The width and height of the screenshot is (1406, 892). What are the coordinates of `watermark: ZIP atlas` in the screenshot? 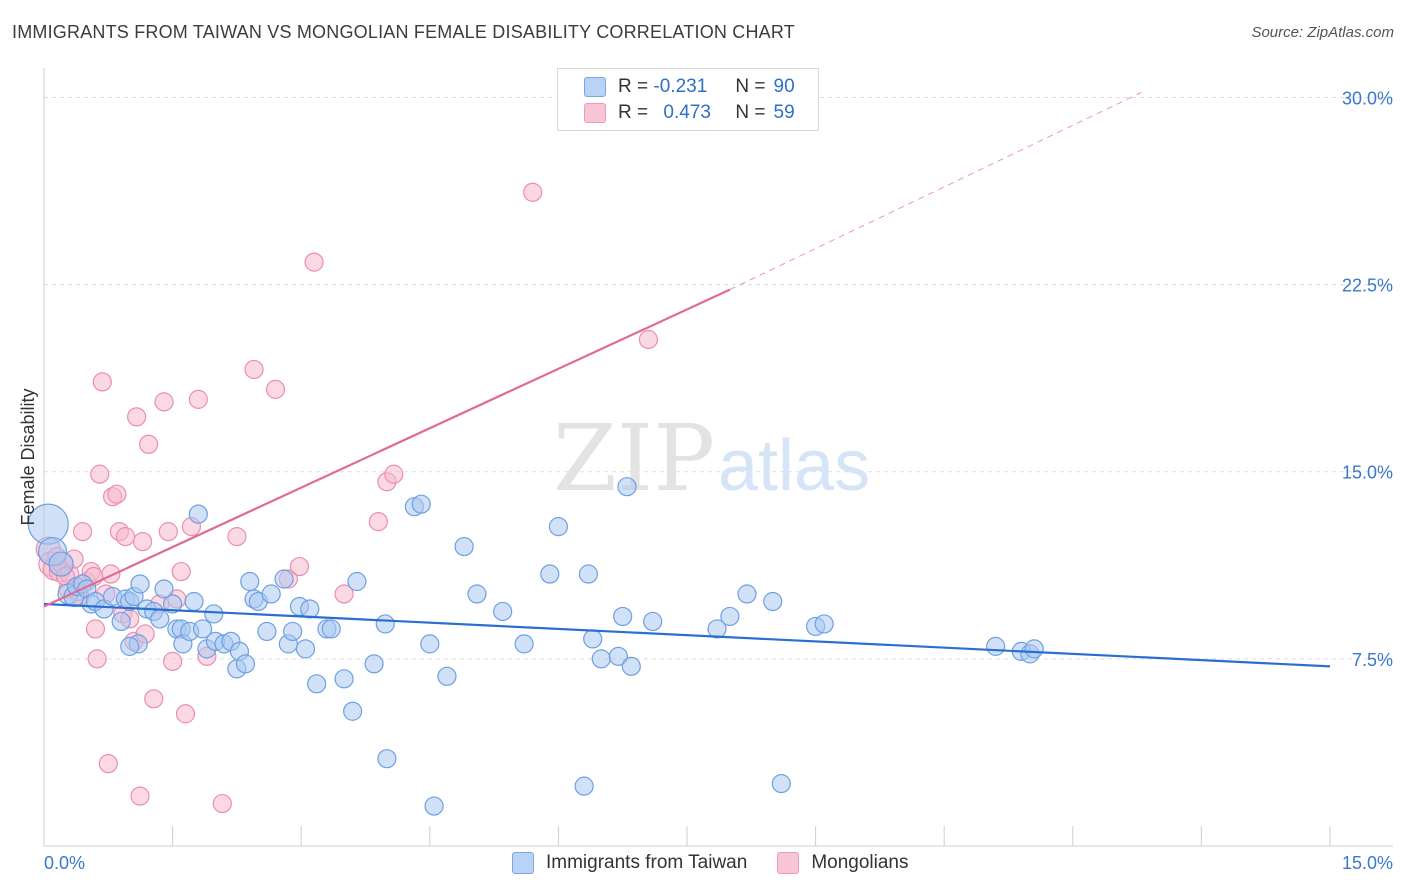 It's located at (711, 458).